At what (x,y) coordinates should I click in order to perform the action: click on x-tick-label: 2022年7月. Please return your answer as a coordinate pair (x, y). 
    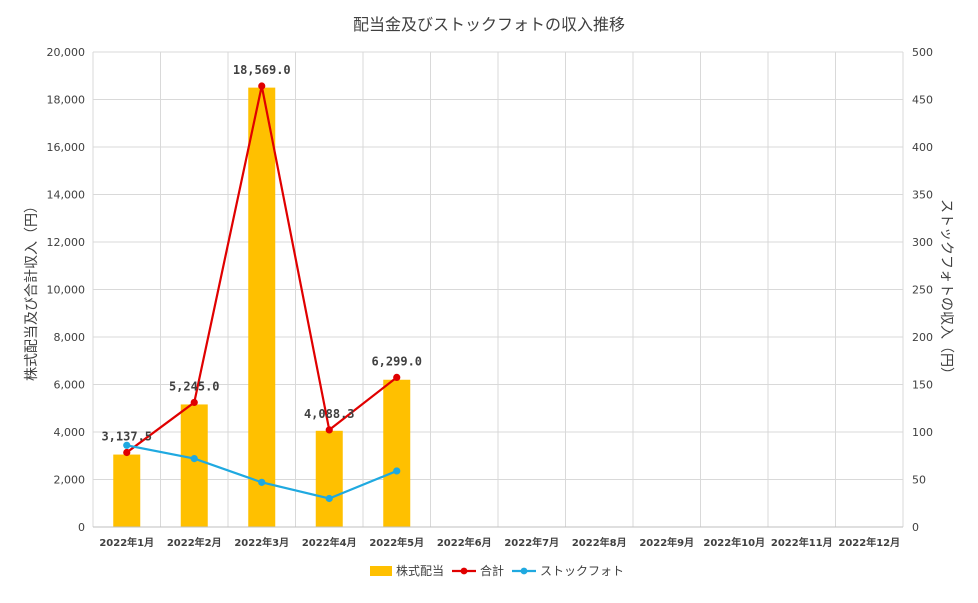
    Looking at the image, I should click on (531, 542).